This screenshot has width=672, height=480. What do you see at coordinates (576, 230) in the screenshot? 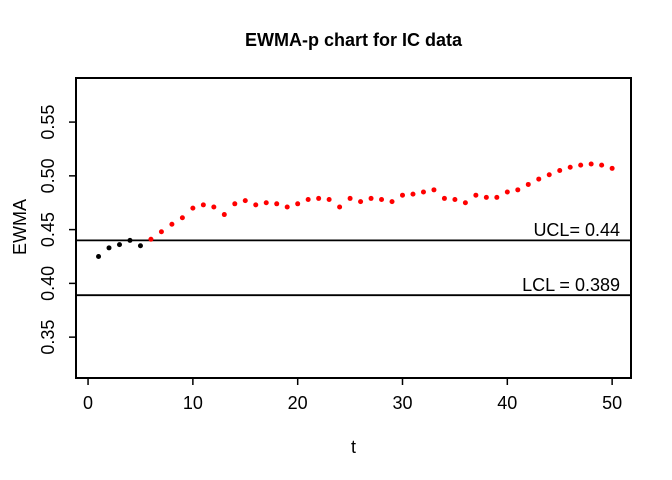
I see `ucl-annotation: UCL= 0.44` at bounding box center [576, 230].